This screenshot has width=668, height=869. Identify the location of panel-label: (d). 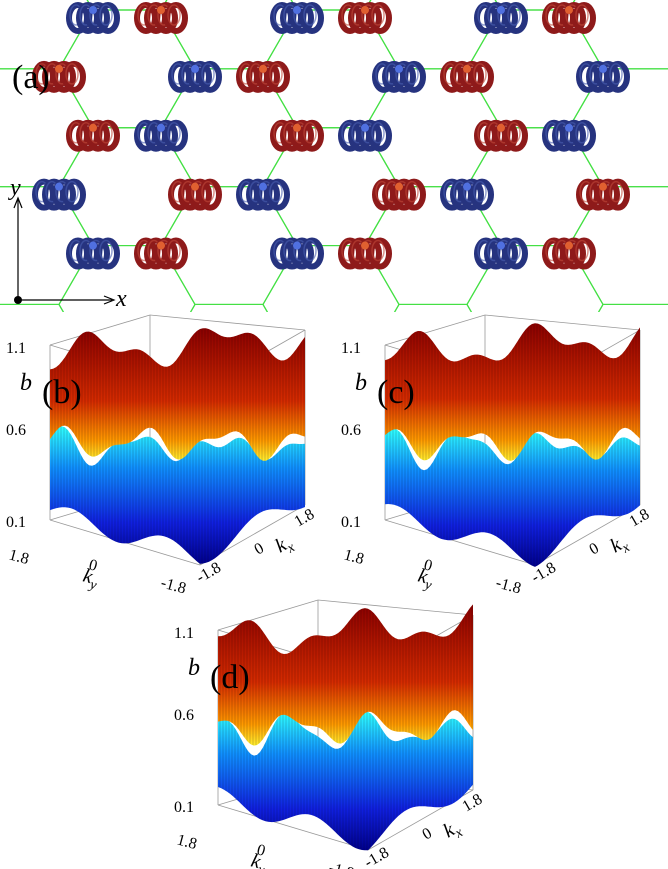
(230, 677).